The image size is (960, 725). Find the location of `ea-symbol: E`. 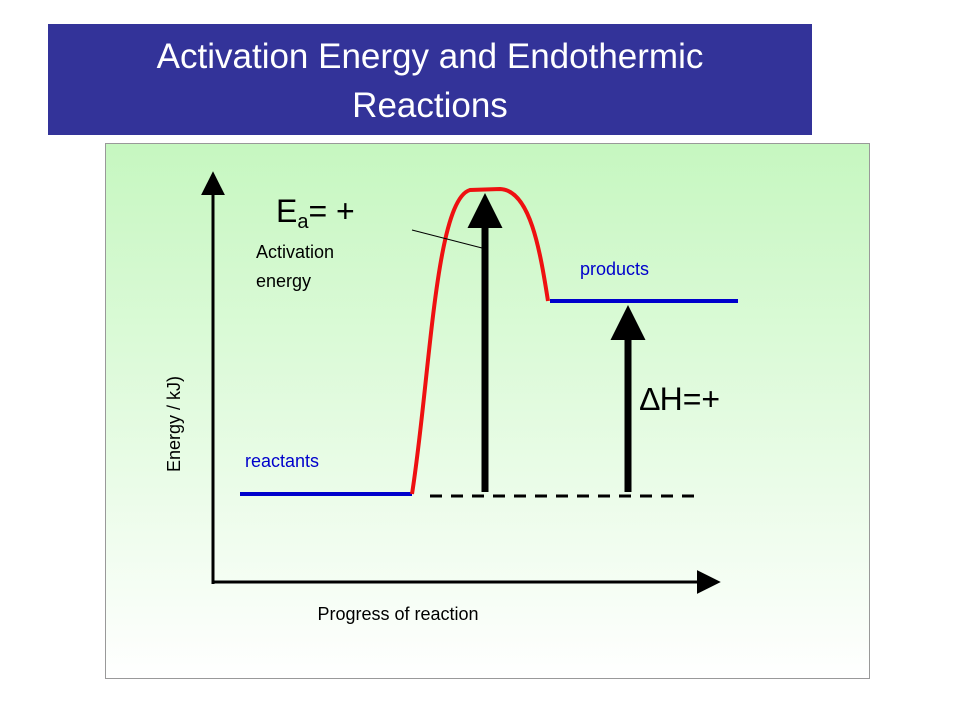

ea-symbol: E is located at coordinates (286, 211).